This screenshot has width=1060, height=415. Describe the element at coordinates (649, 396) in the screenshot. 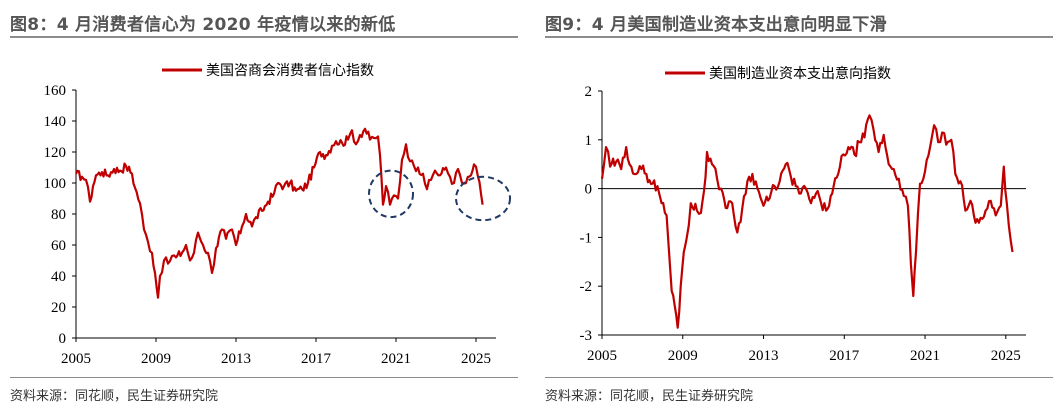

I see `figure-9-source: 资料来源：同花顺，民生证券研究院` at that location.